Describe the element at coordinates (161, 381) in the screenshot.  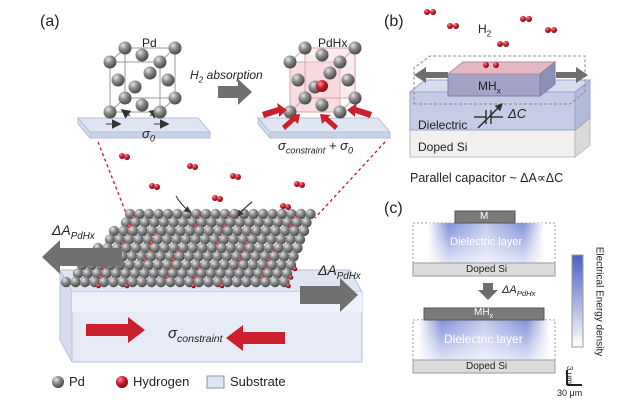
I see `legend-hydrogen-label: Hydrogen` at that location.